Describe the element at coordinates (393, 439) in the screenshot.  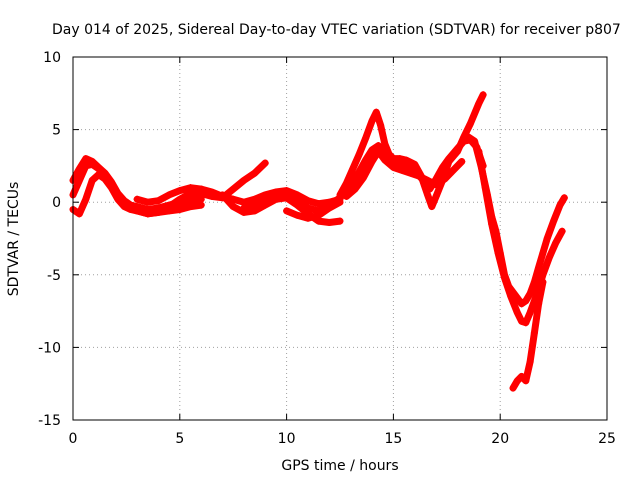
I see `x-tick-label: 15` at that location.